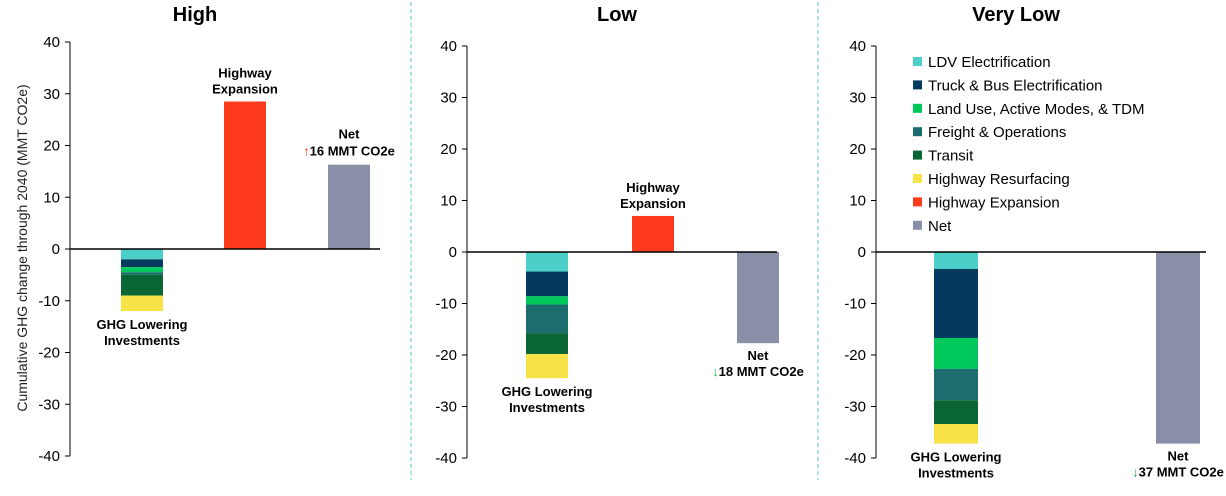 This screenshot has width=1226, height=496. What do you see at coordinates (352, 151) in the screenshot?
I see `net-change-value: 16 MMT CO2e` at bounding box center [352, 151].